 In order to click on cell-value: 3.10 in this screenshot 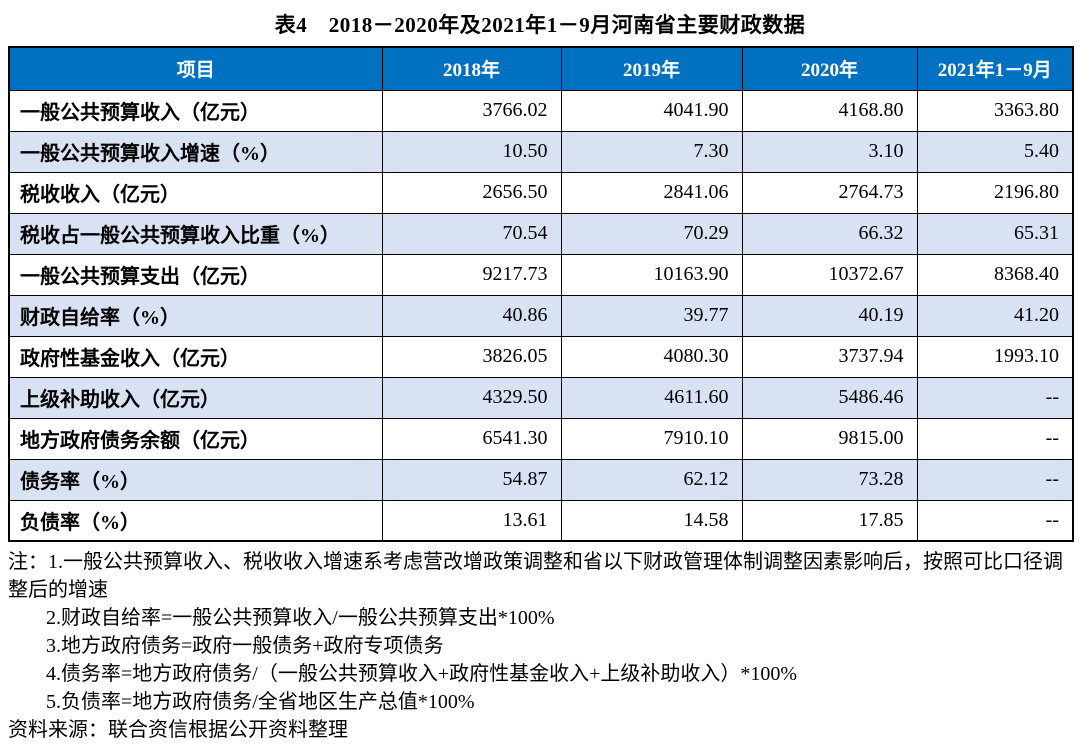, I will do `click(829, 151)`.